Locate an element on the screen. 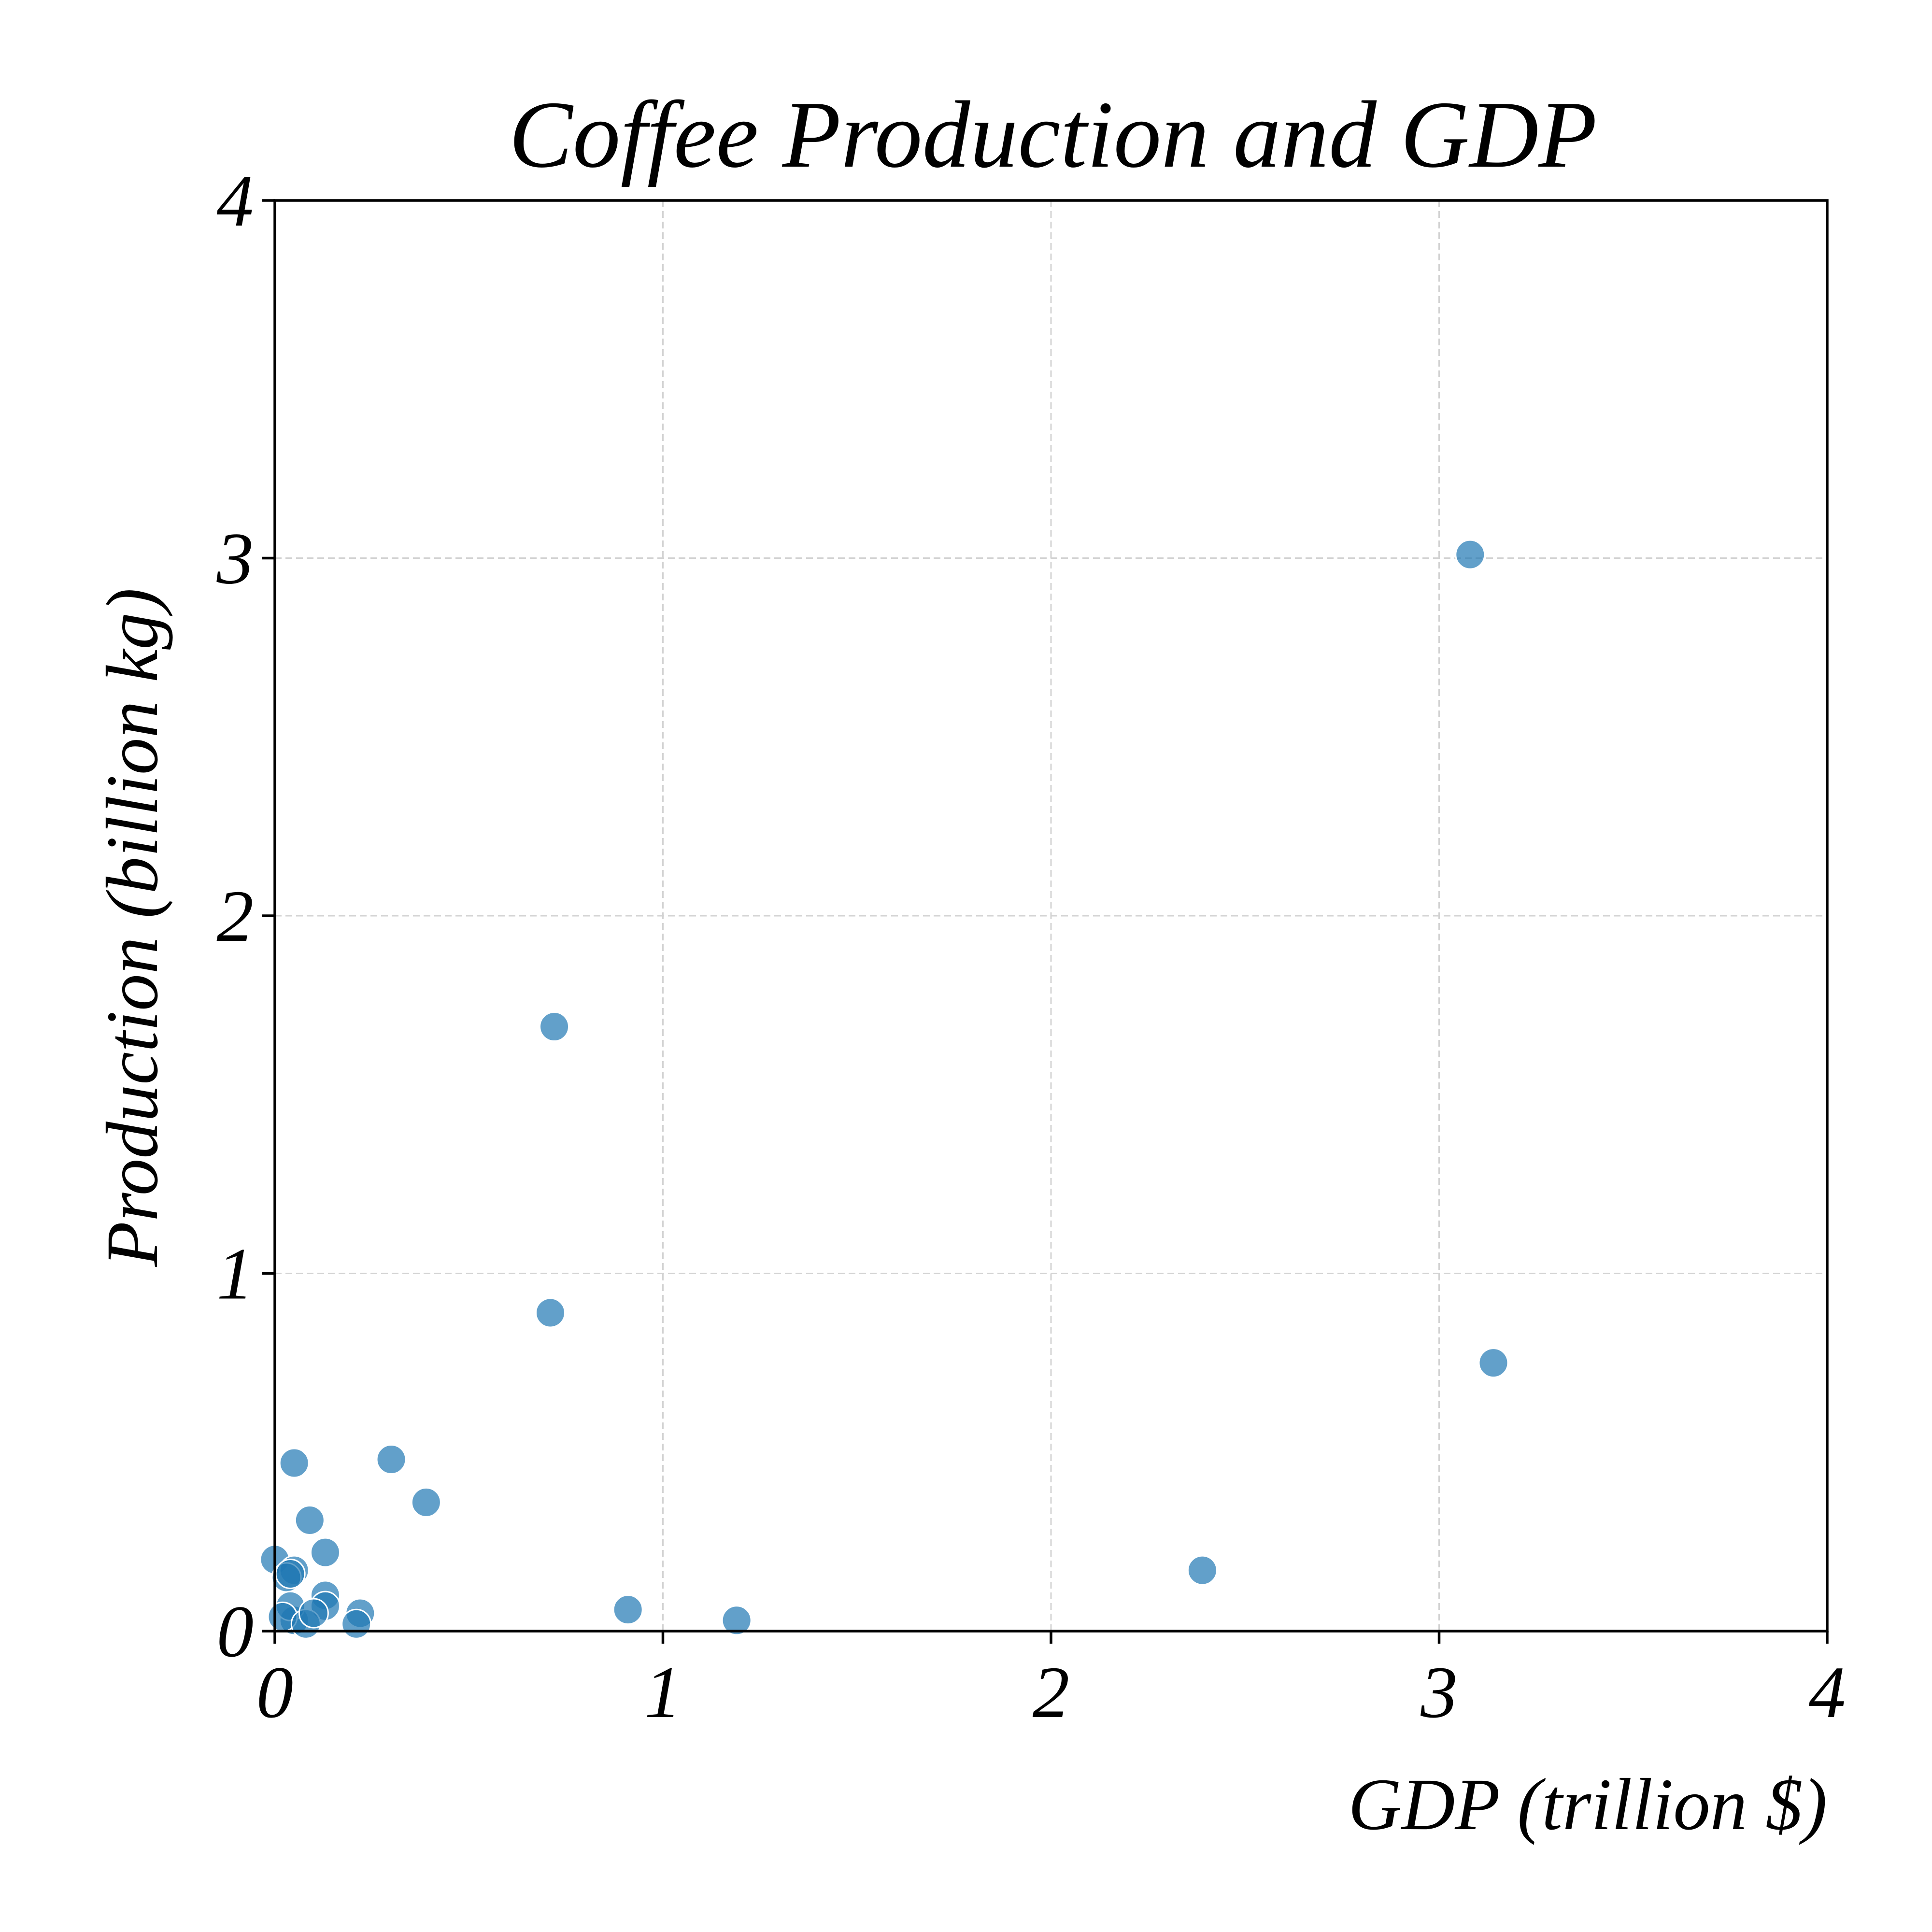 The height and width of the screenshot is (1932, 1932). y-axis-ticks: 0 1 2 3 4 is located at coordinates (245, 916).